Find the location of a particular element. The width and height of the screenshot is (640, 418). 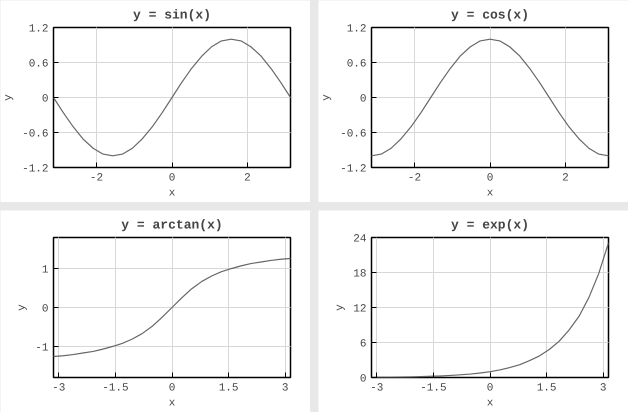

y-tick-label: 1 is located at coordinates (45, 270).